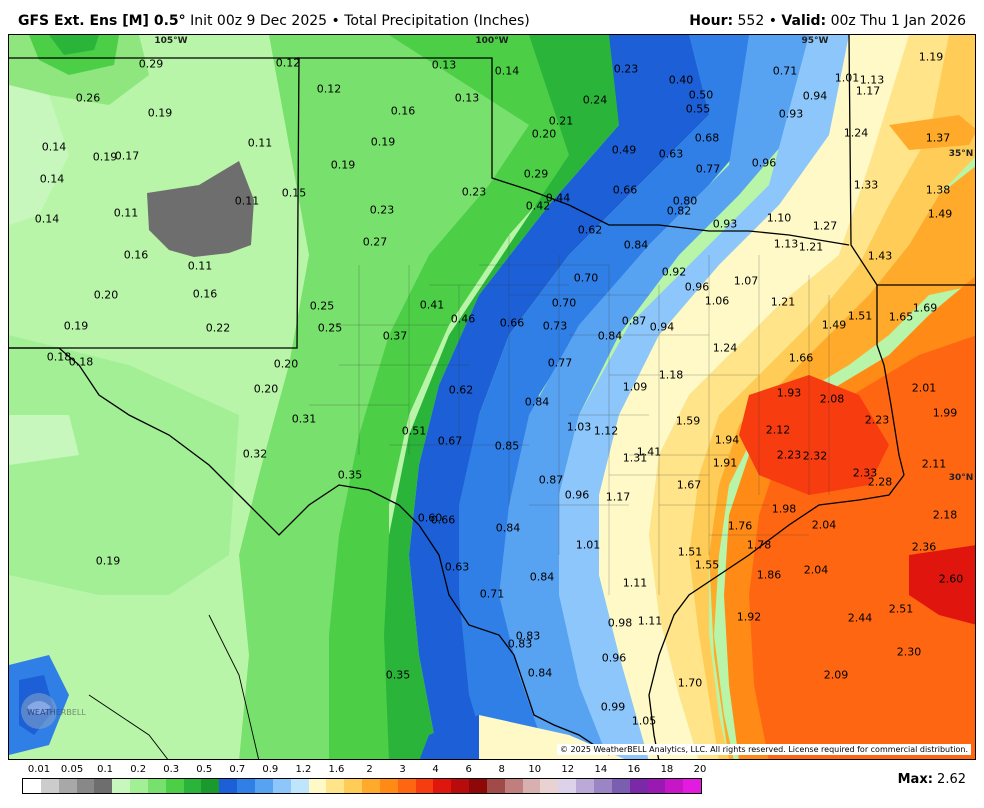 The image size is (984, 808). I want to click on precip-value: 1.21, so click(811, 247).